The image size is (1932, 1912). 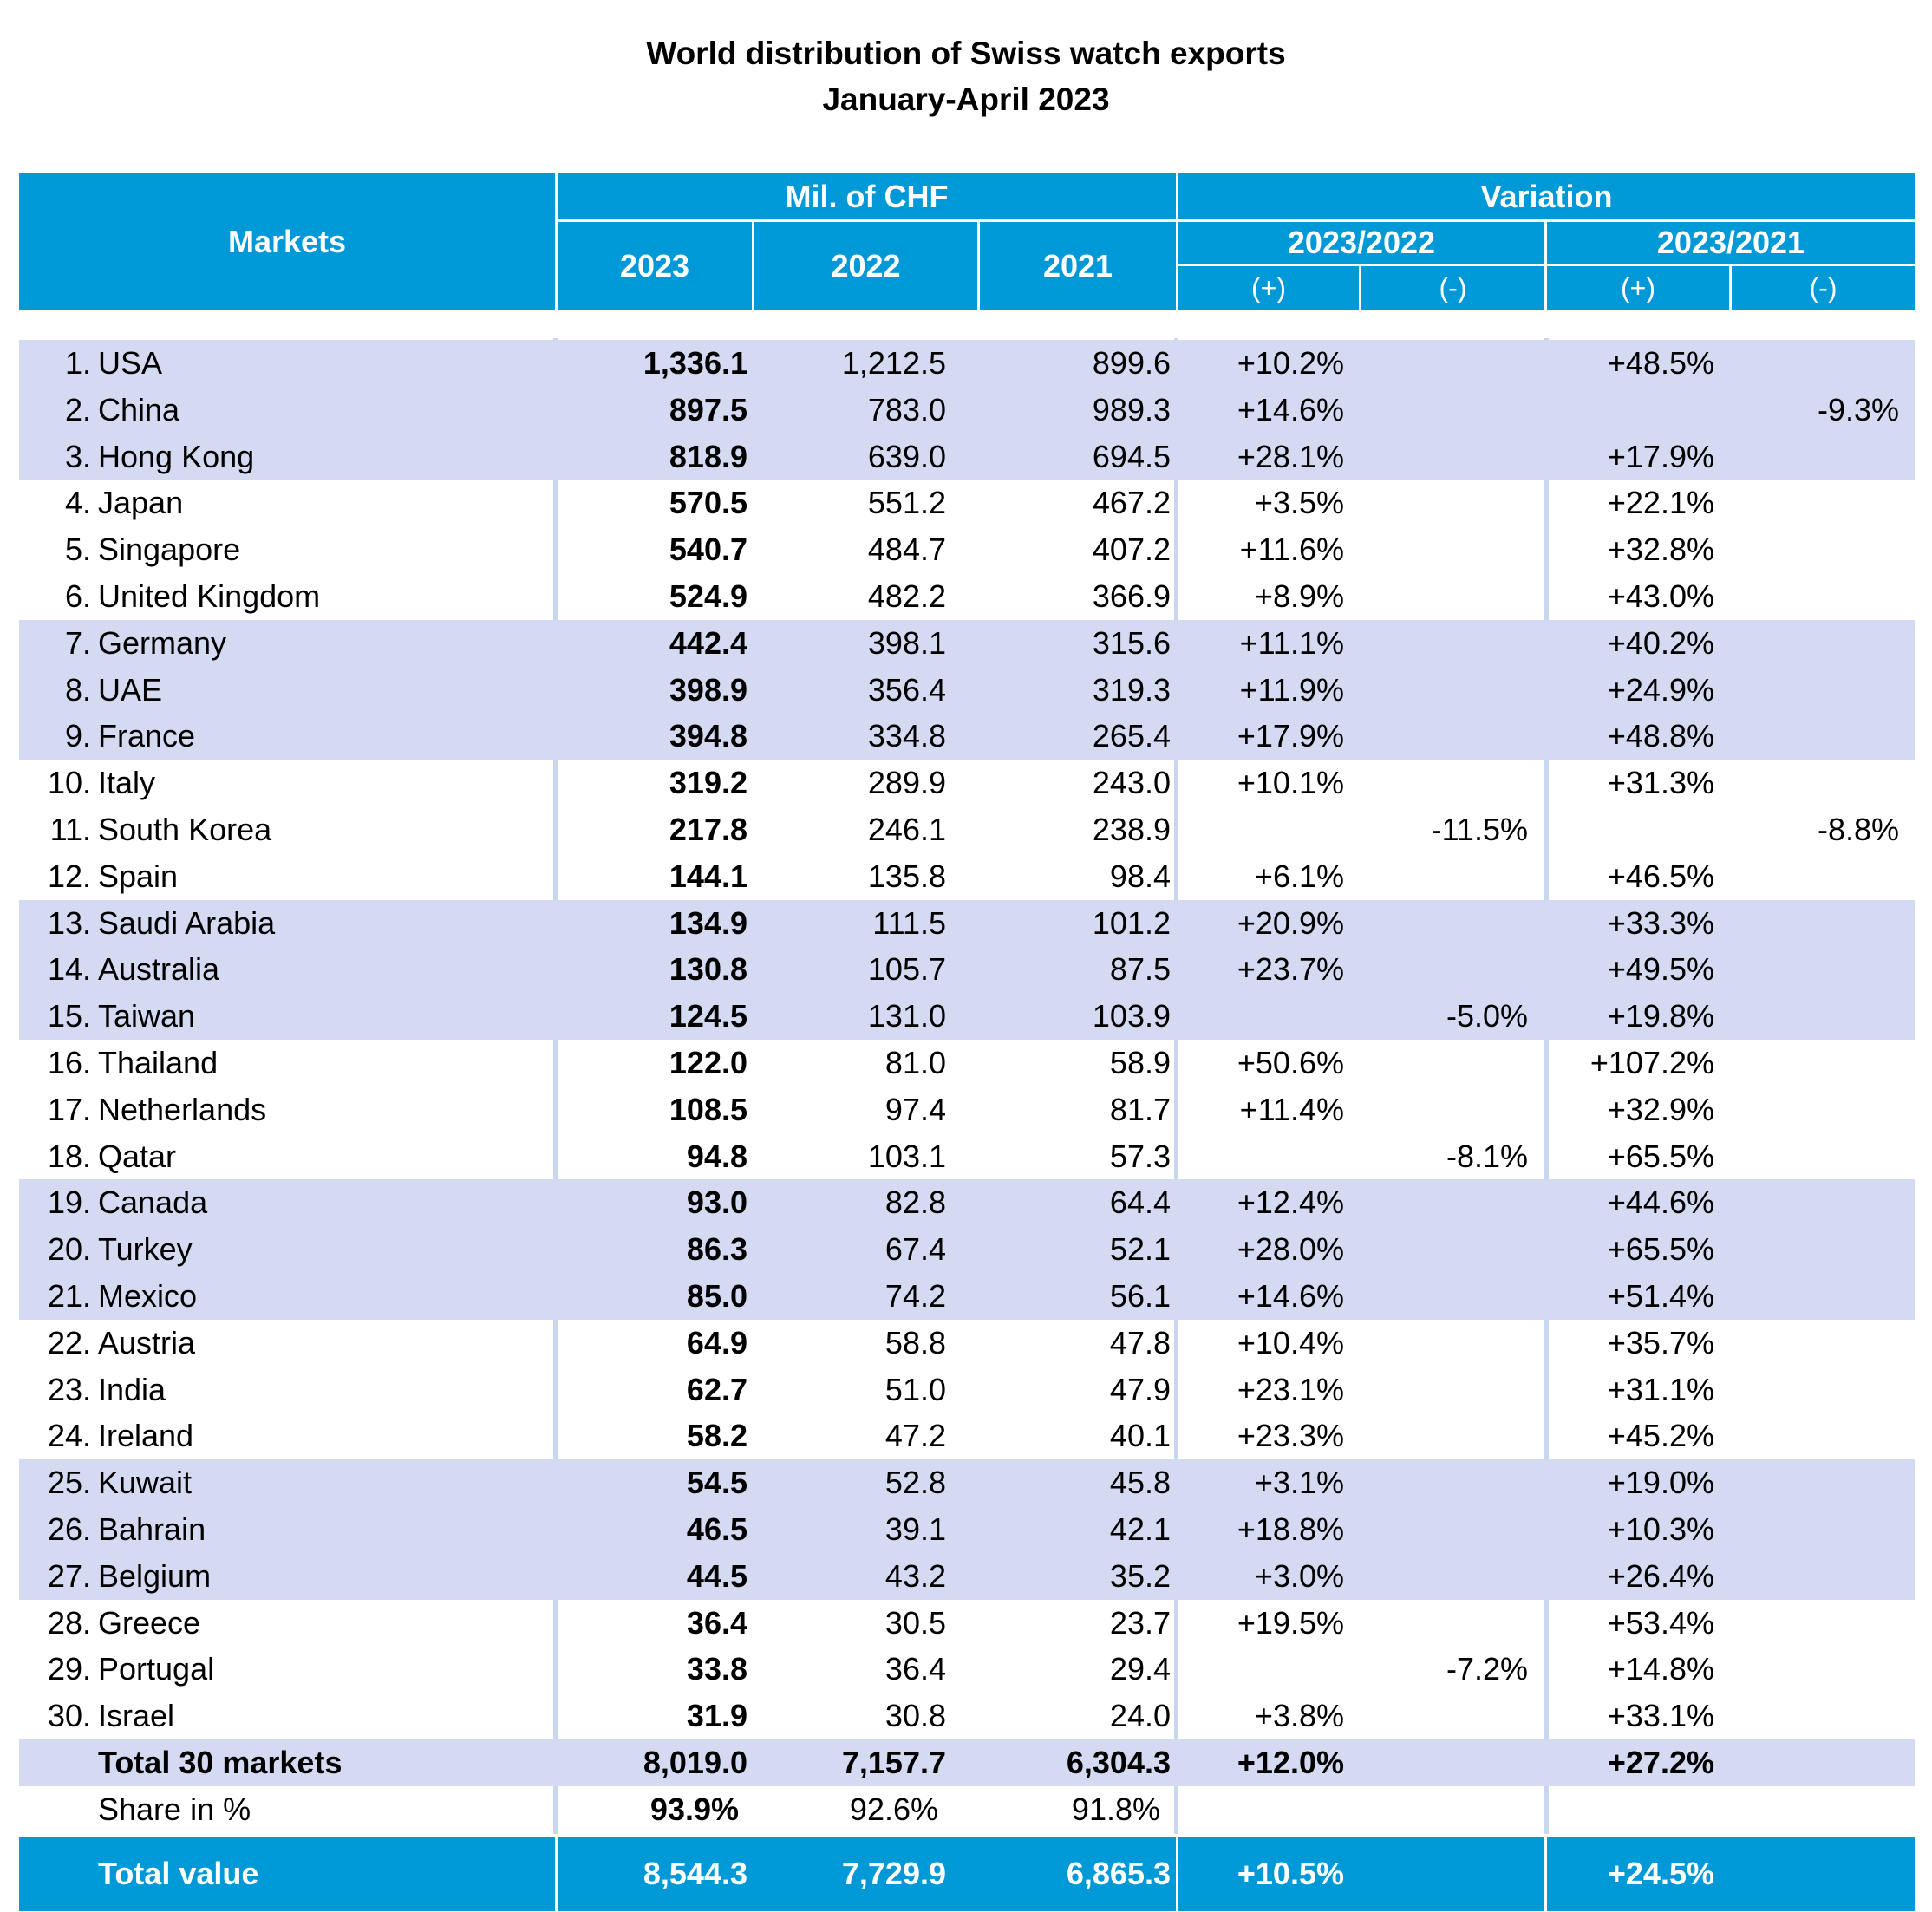 I want to click on cell-v2023: 398.9, so click(x=708, y=689).